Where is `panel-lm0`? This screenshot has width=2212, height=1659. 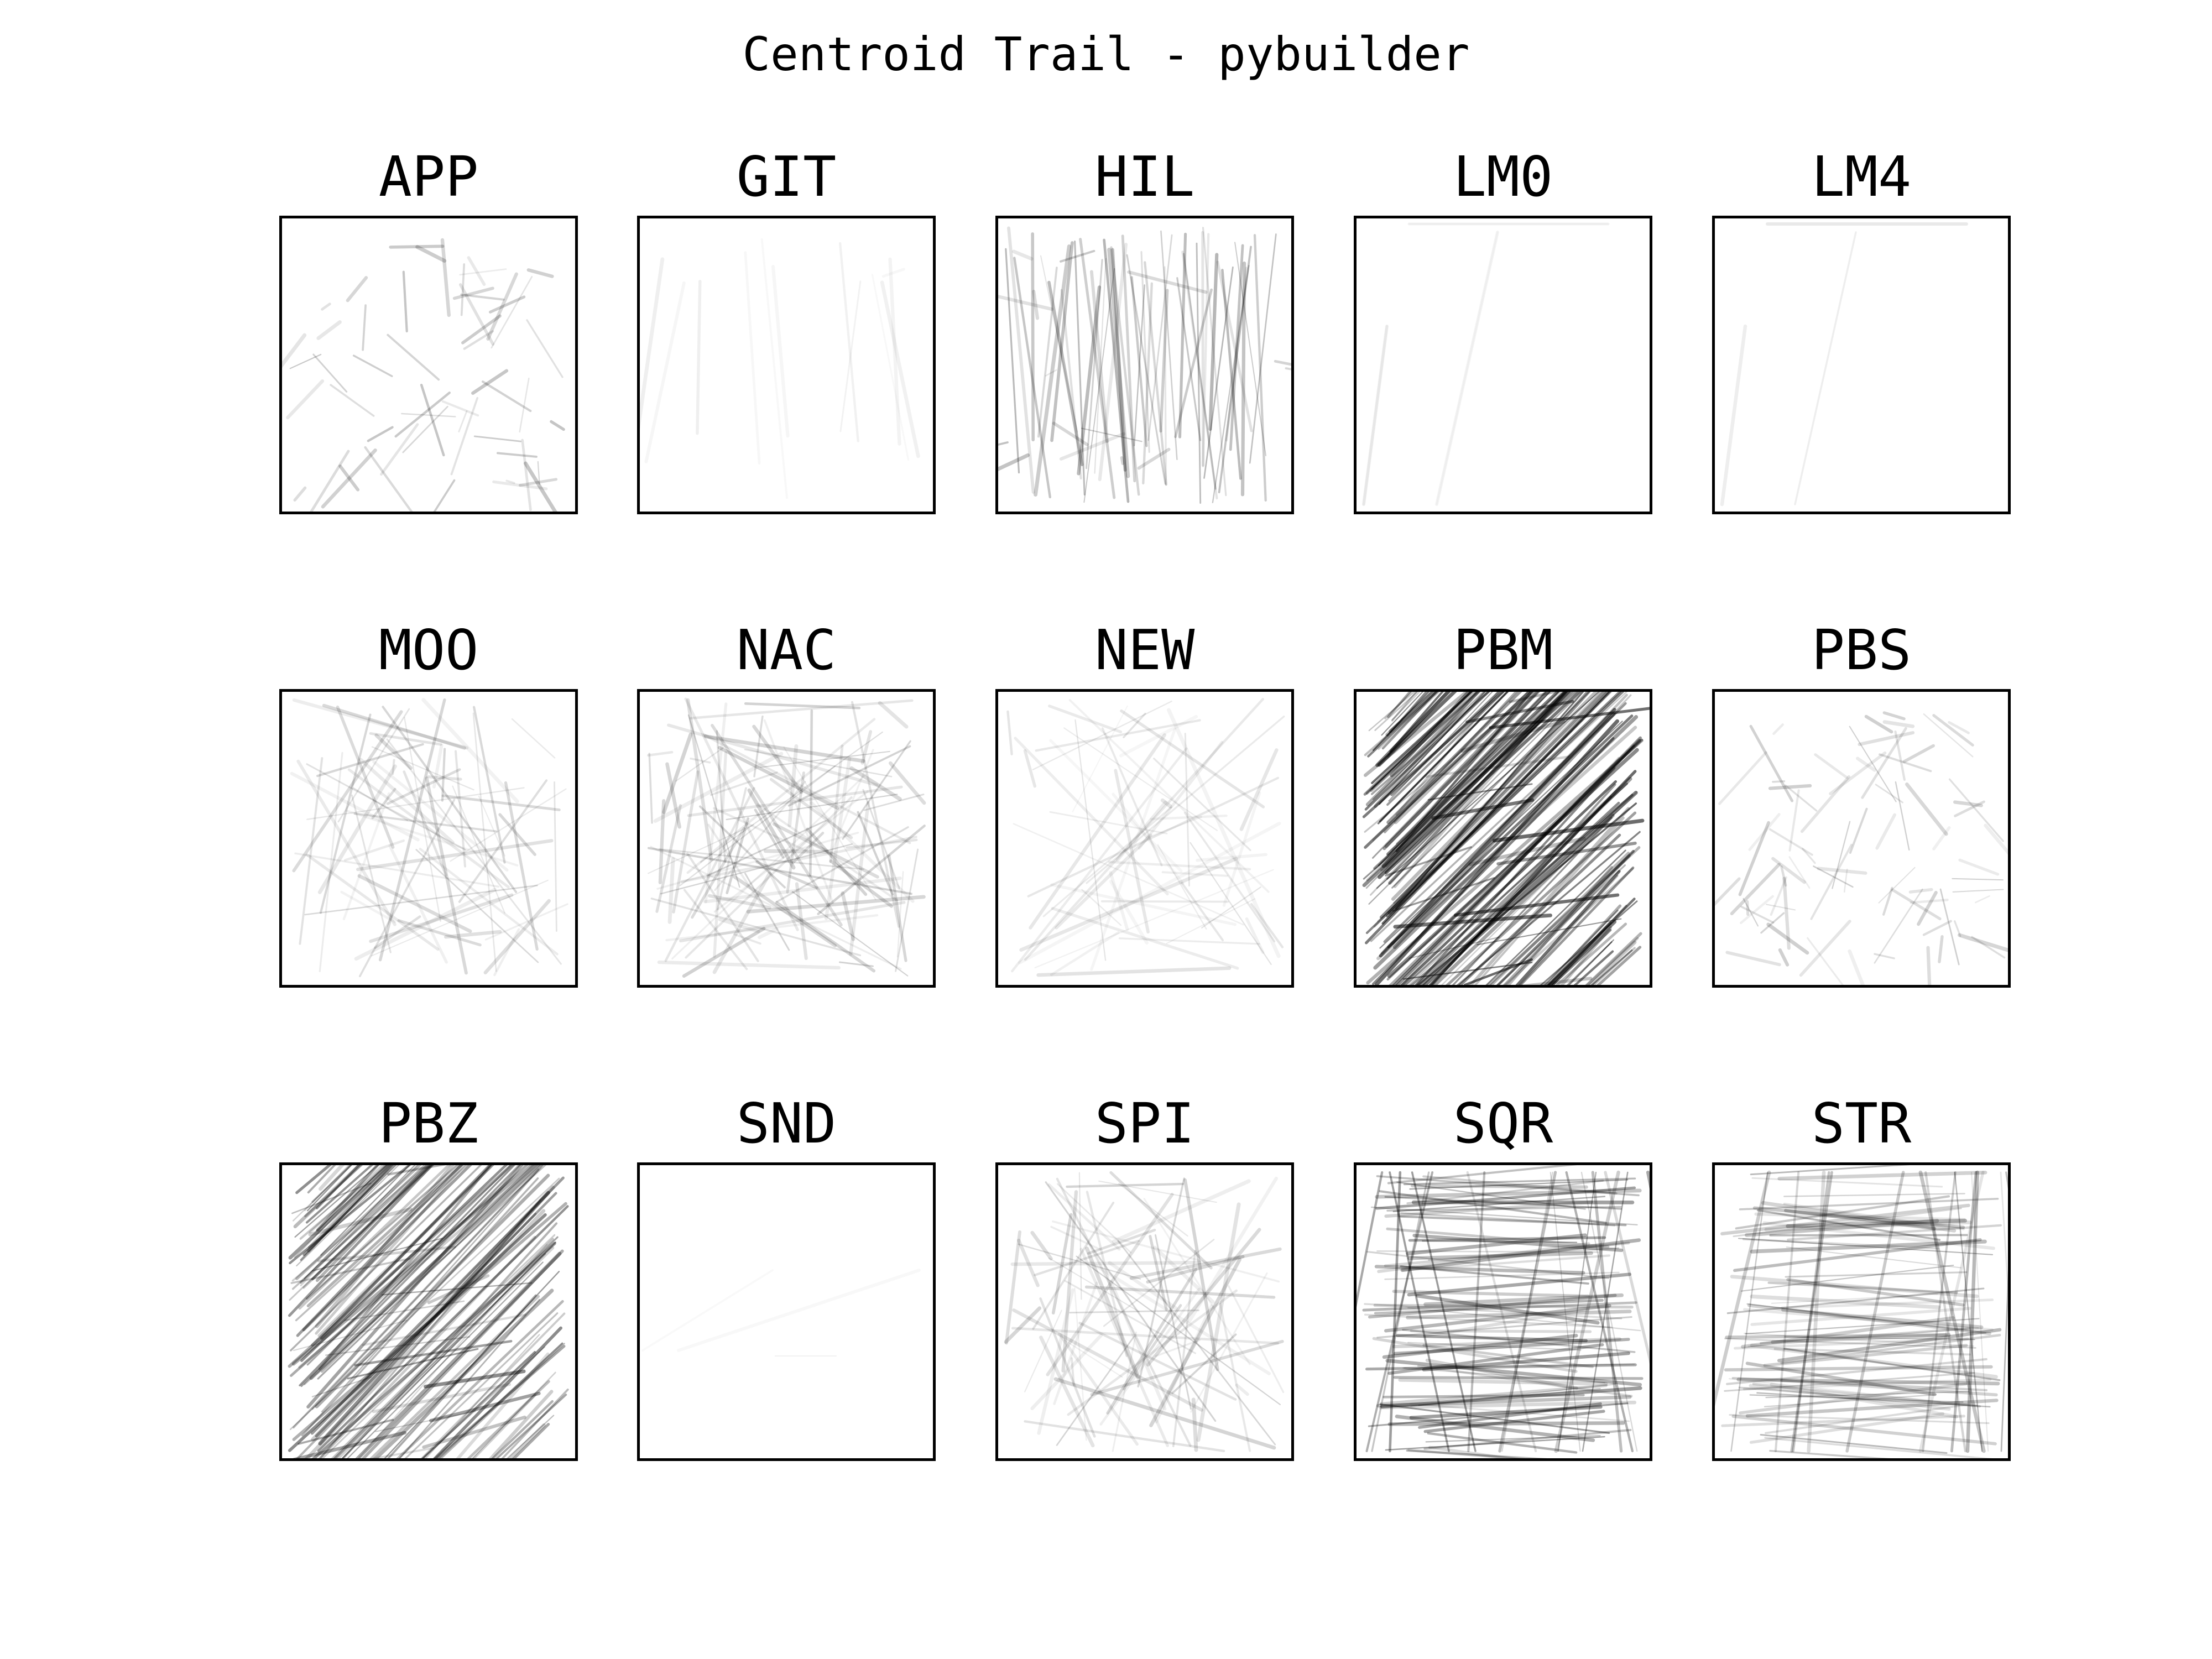 panel-lm0 is located at coordinates (1503, 365).